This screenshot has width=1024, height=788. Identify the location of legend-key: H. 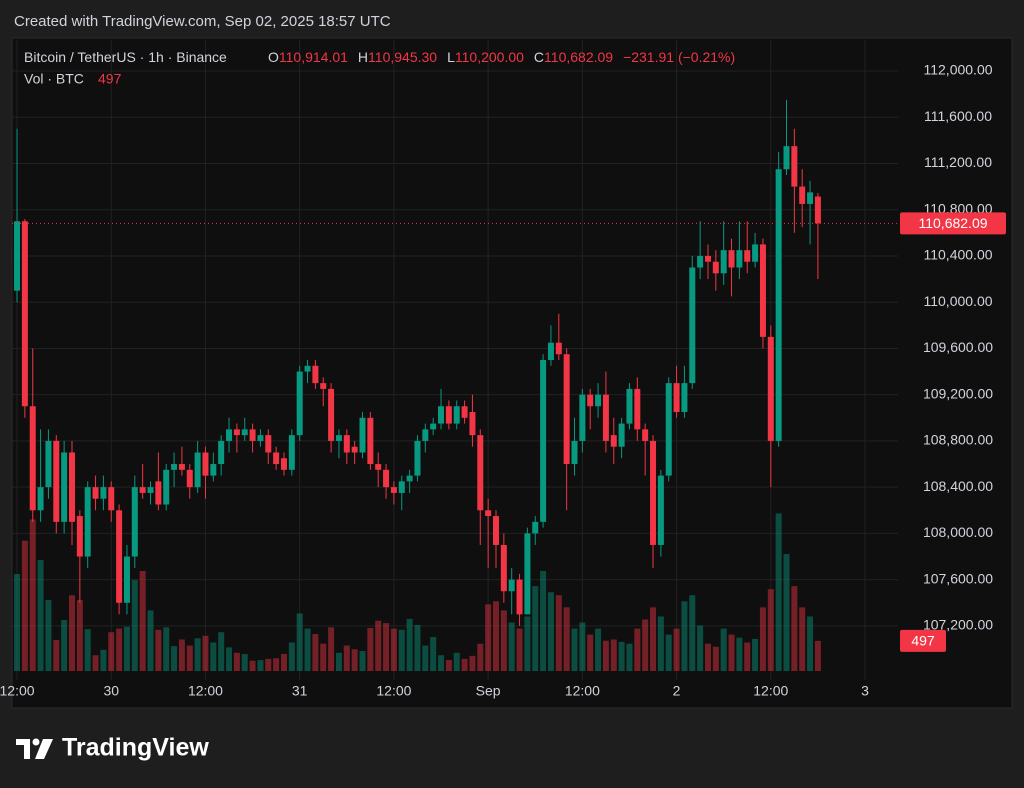
(363, 57).